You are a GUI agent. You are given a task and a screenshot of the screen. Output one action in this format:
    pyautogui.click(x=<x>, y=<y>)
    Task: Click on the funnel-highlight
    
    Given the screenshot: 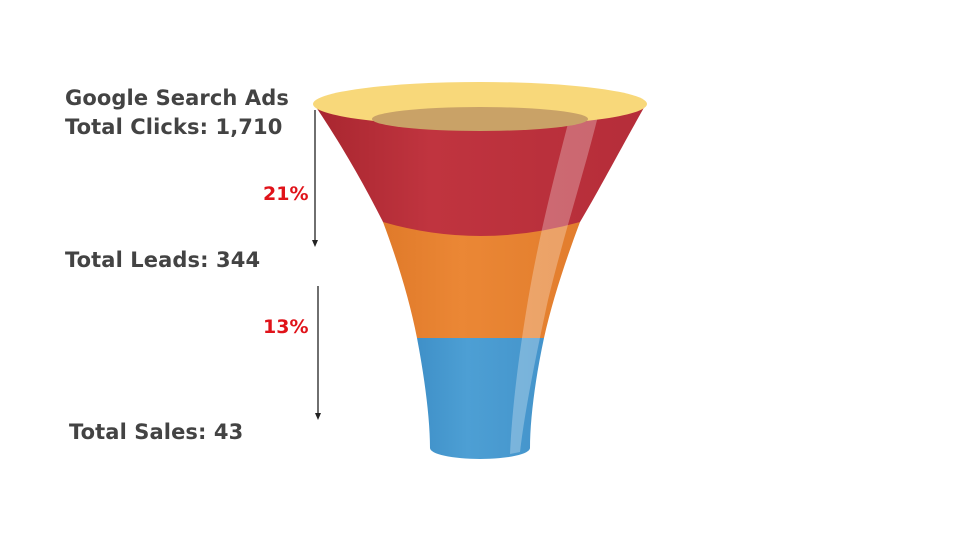 What is the action you would take?
    pyautogui.click(x=555, y=281)
    